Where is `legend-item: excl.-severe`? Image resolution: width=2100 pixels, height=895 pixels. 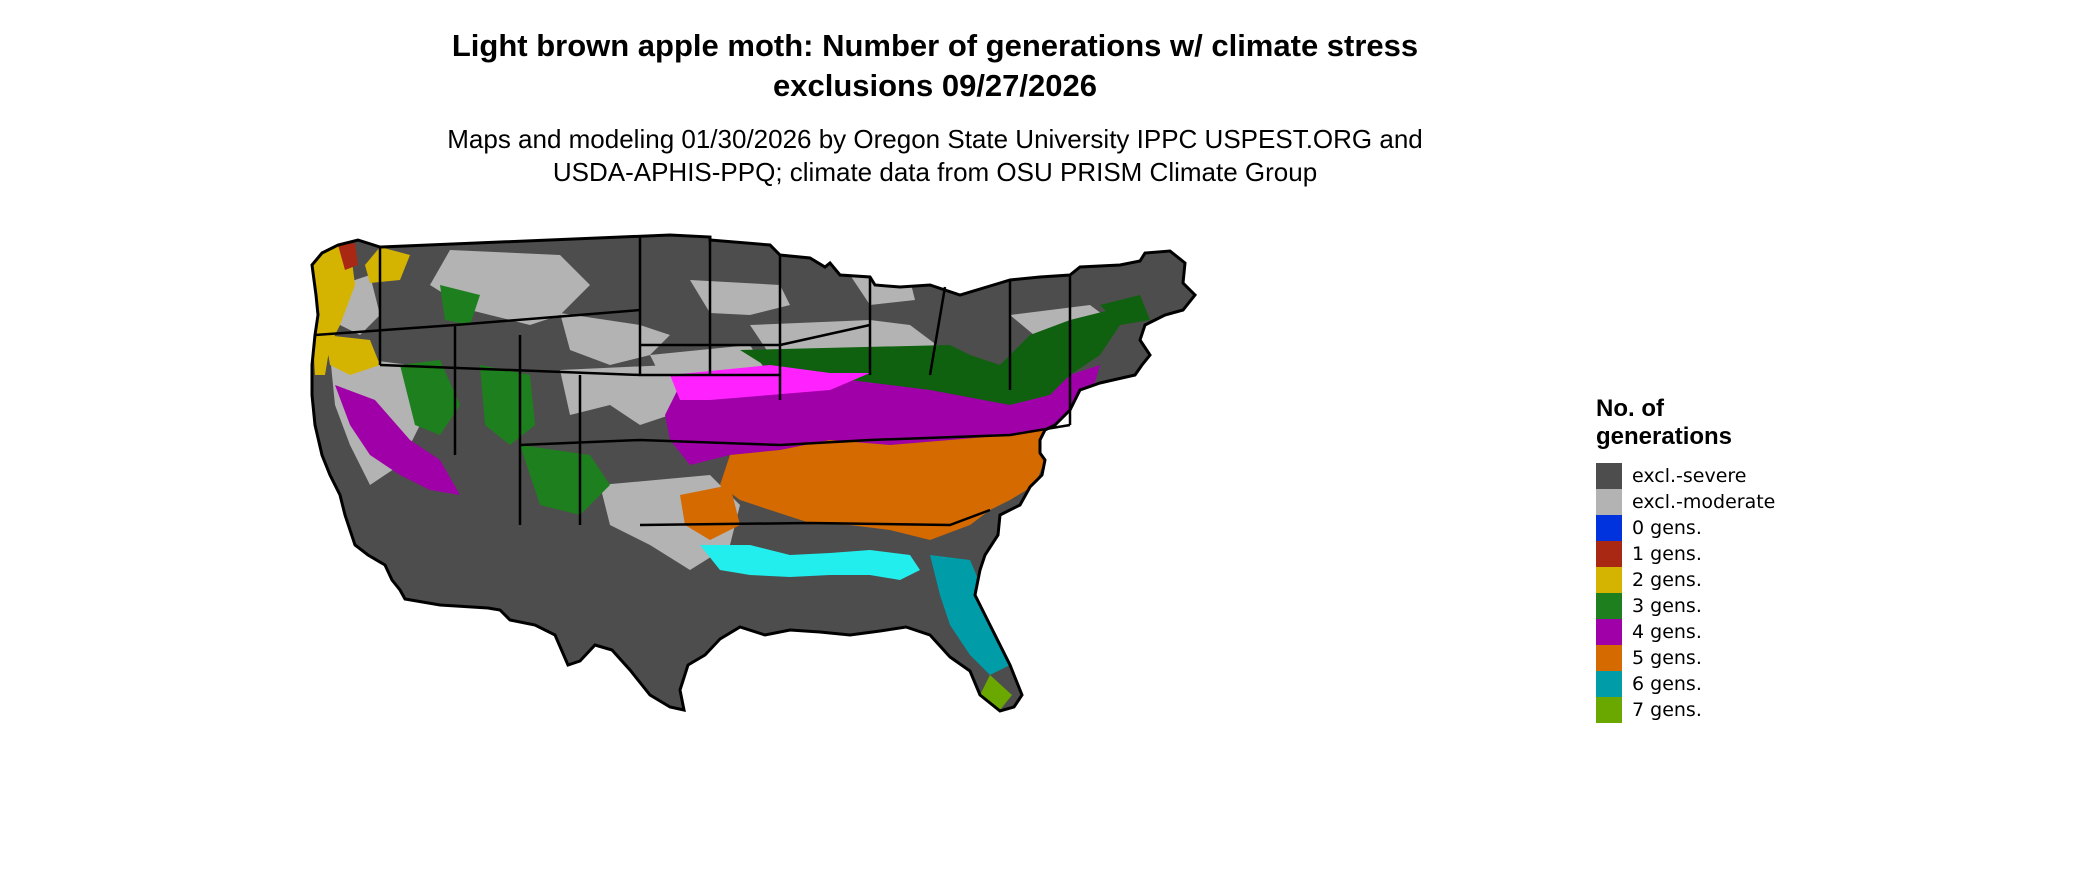 legend-item: excl.-severe is located at coordinates (1685, 476).